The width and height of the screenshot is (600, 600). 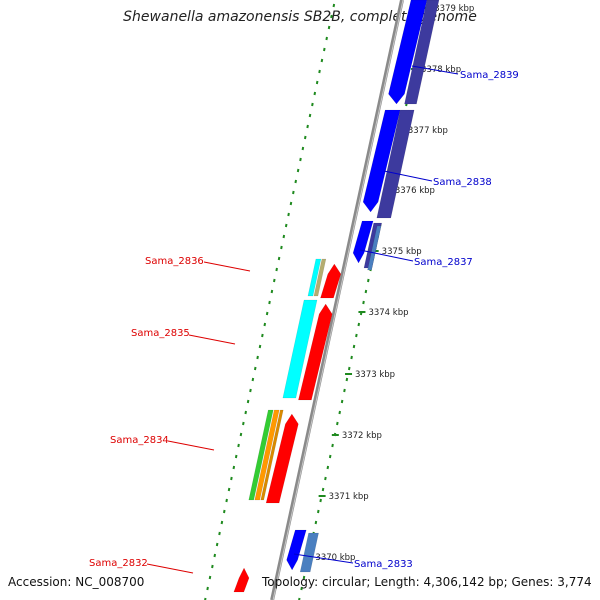 I want to click on accession-text: Accession: NC_008700, so click(x=76, y=582).